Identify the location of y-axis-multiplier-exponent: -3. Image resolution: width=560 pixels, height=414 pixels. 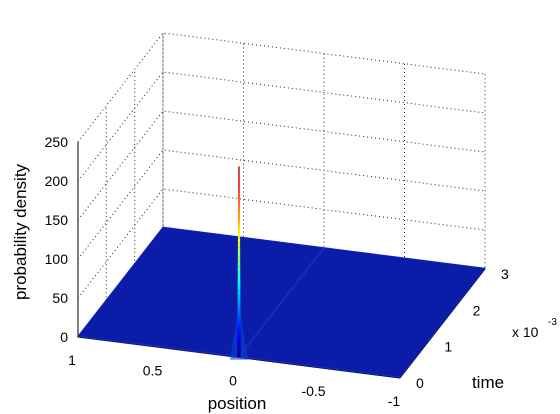
(552, 322).